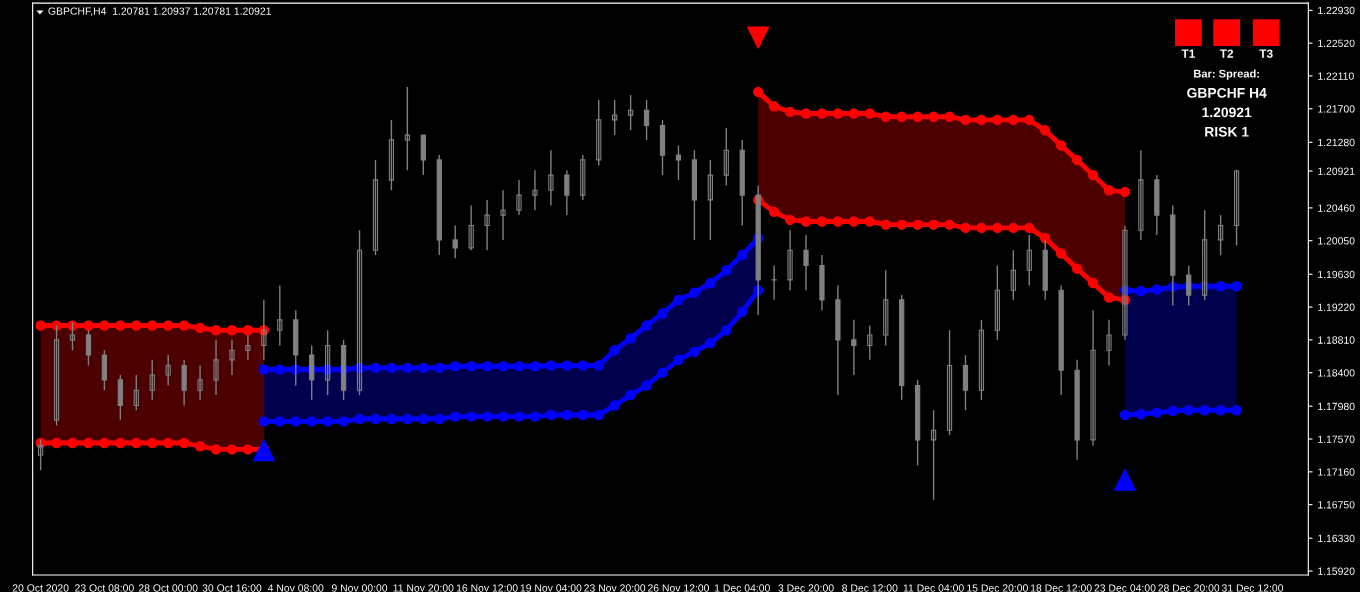 This screenshot has height=592, width=1360. What do you see at coordinates (933, 588) in the screenshot?
I see `x-tick-label: 11 Dec 04:00` at bounding box center [933, 588].